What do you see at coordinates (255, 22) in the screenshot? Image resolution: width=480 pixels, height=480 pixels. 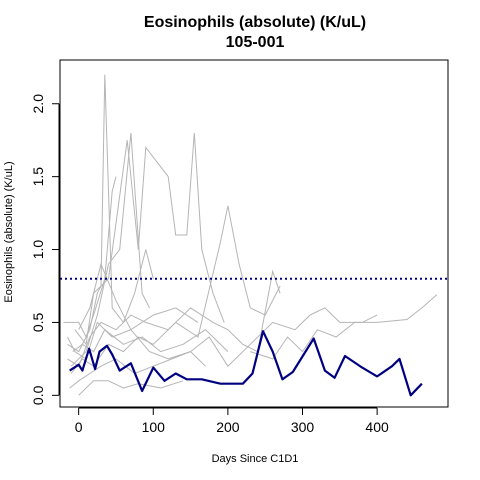 I see `chart-title: Eosinophils (absolute) (K/uL)` at bounding box center [255, 22].